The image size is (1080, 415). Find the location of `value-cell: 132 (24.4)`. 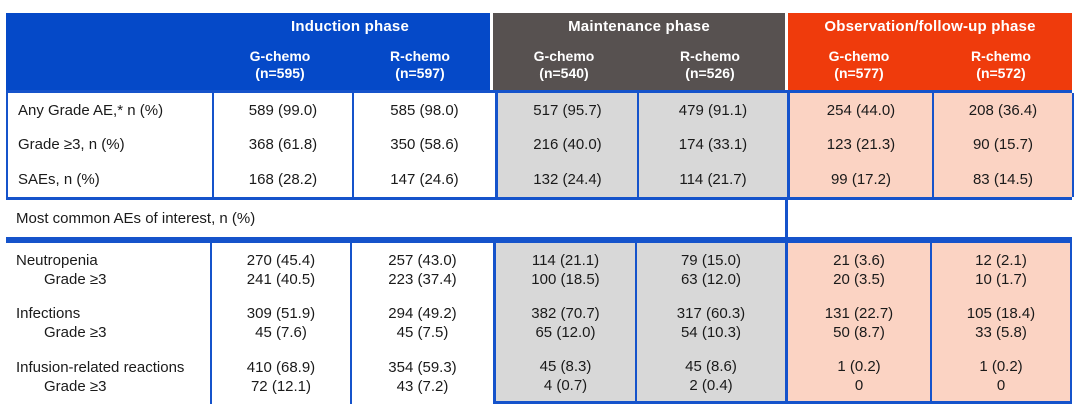

value-cell: 132 (24.4) is located at coordinates (566, 179).